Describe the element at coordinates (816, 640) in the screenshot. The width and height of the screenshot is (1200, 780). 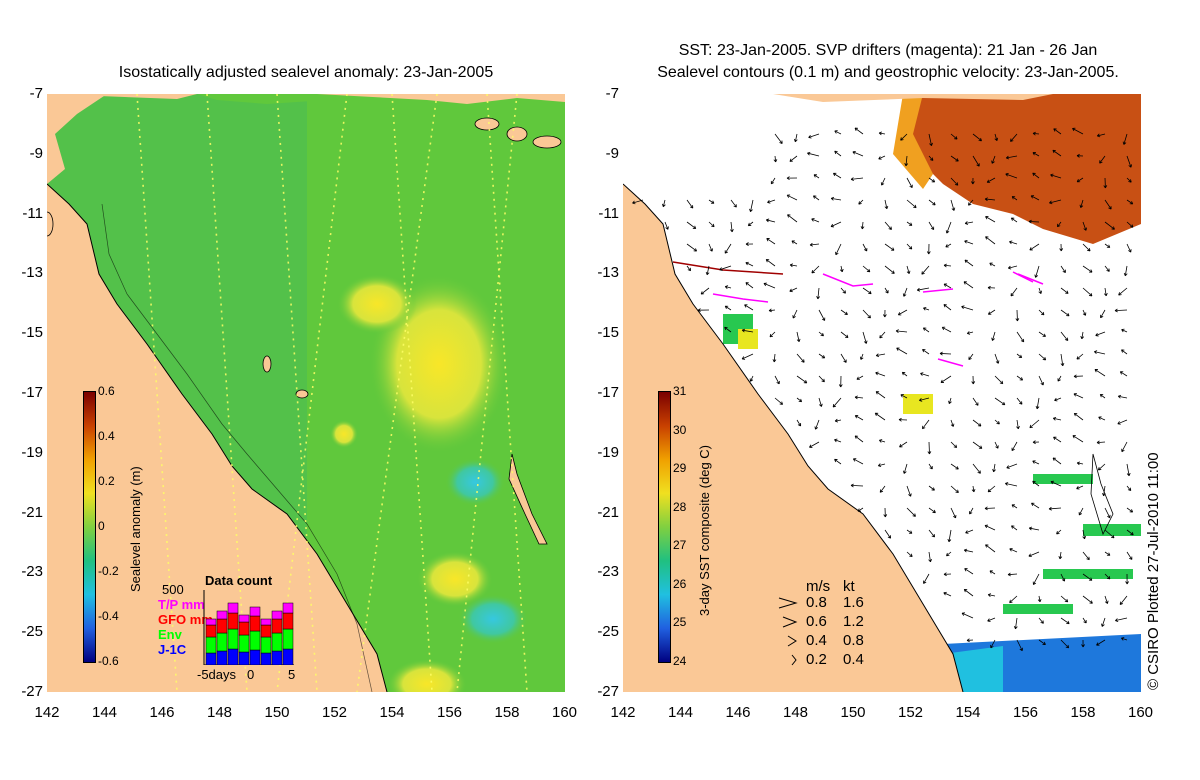
I see `speed-legend-ms: 0.4` at that location.